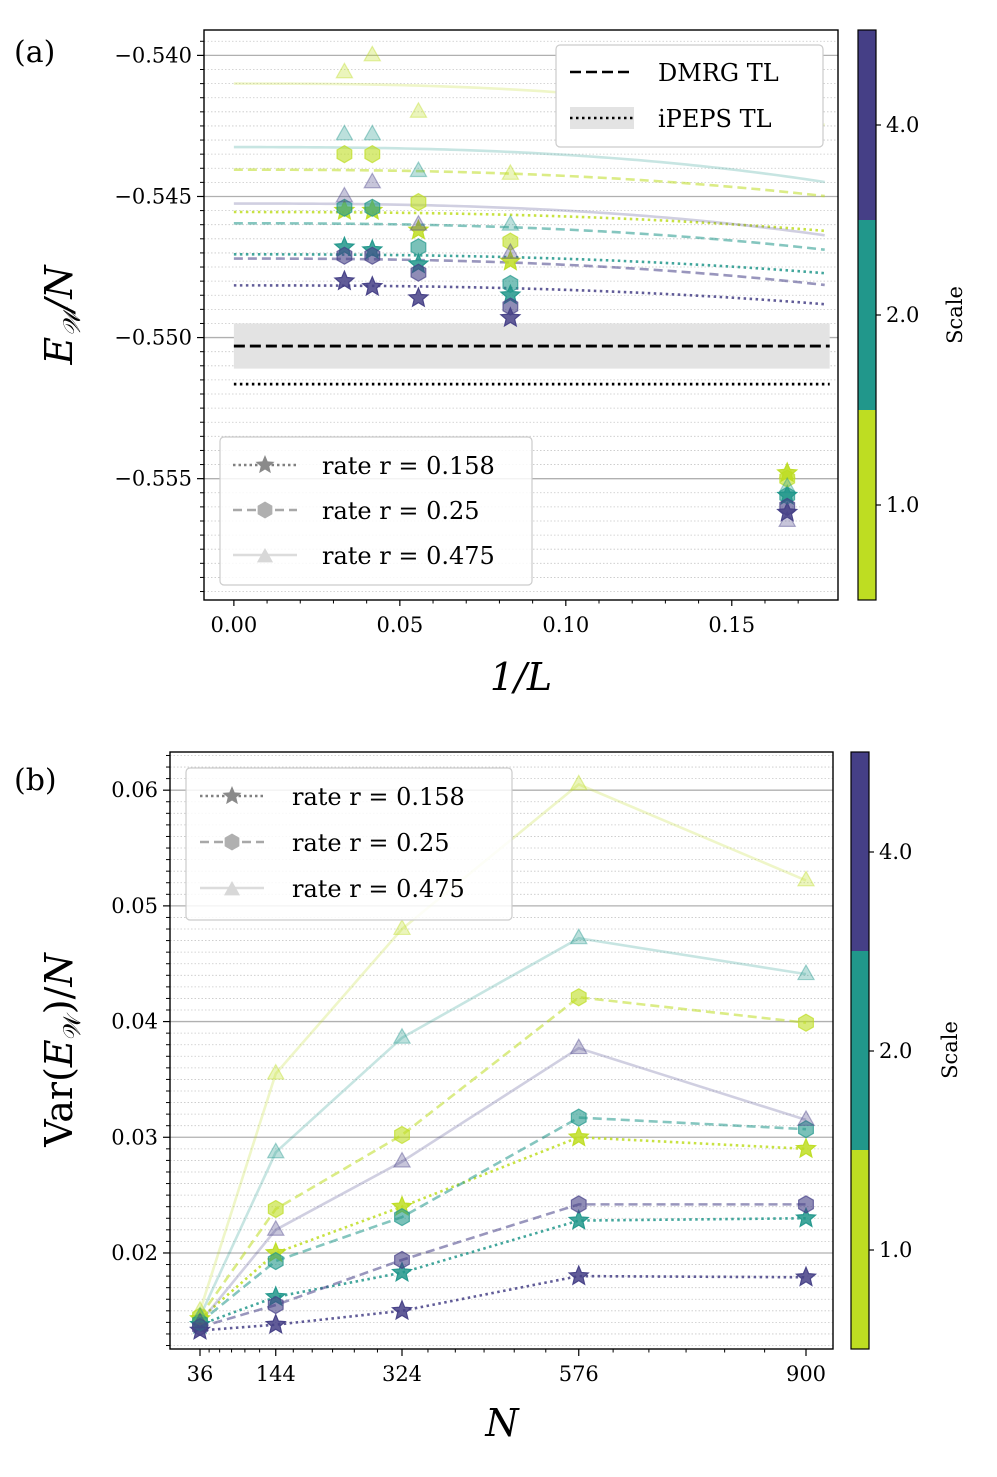 The image size is (997, 1477). What do you see at coordinates (61, 315) in the screenshot?
I see `panel-a-y-axis-label: E𝒲/N` at bounding box center [61, 315].